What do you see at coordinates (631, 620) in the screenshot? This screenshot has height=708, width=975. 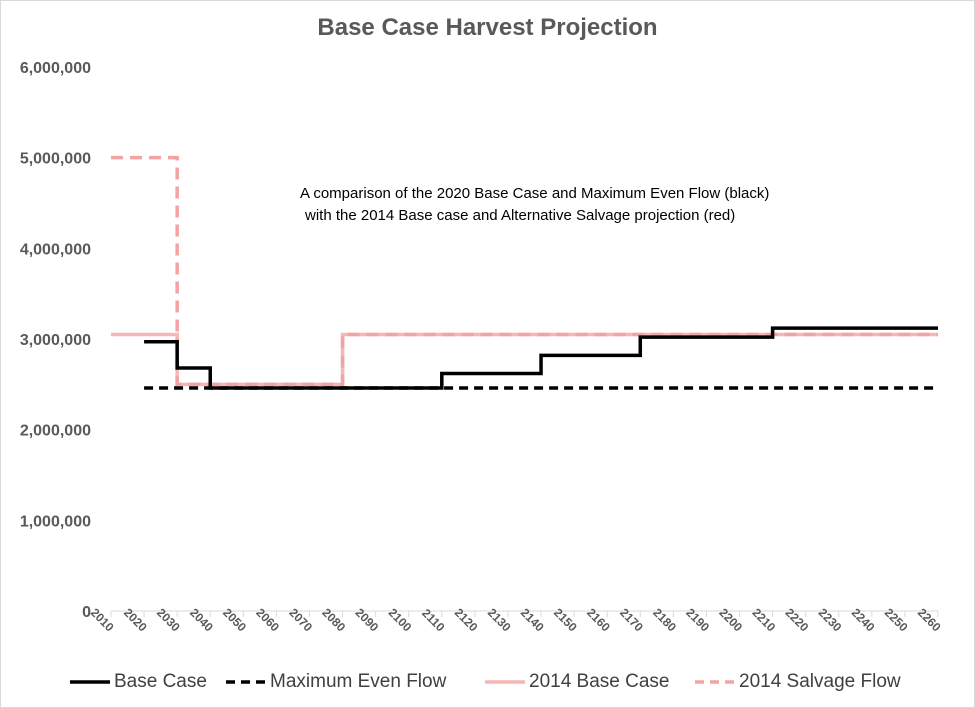 I see `x-tick-label: 2170` at bounding box center [631, 620].